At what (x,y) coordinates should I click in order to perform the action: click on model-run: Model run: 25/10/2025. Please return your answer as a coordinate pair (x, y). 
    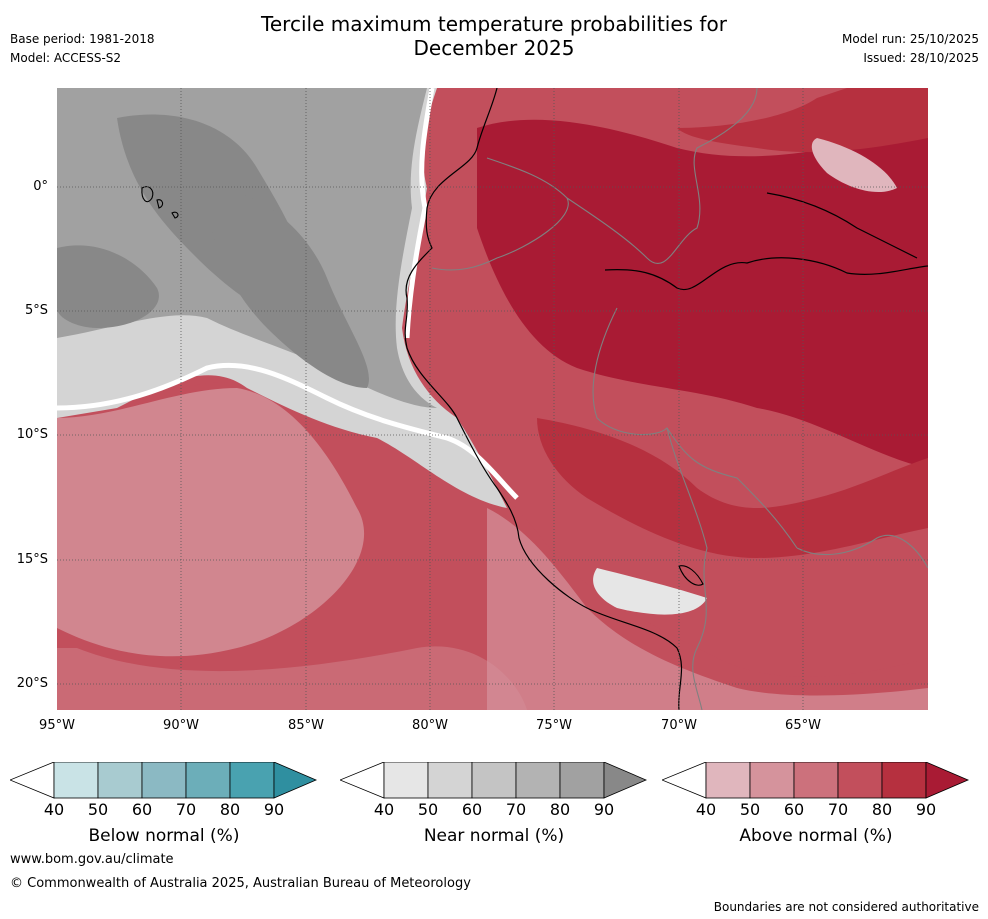
    Looking at the image, I should click on (910, 39).